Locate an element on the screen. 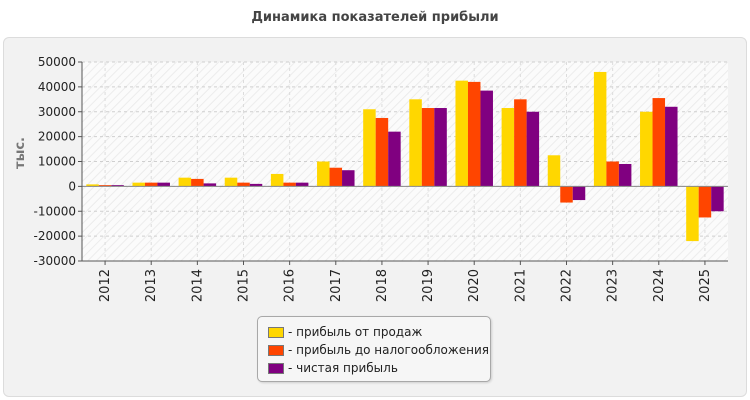  y-tick-label: 10000 is located at coordinates (57, 162).